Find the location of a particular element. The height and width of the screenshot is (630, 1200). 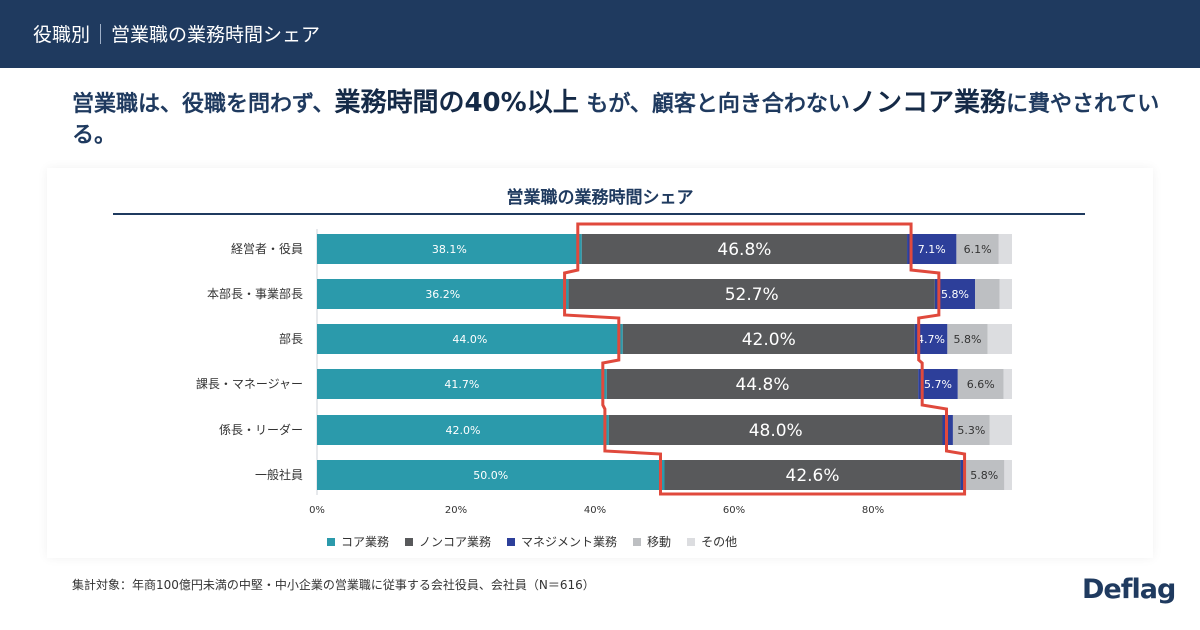

headline-emphasis-2: ノンコア業務 is located at coordinates (927, 103).